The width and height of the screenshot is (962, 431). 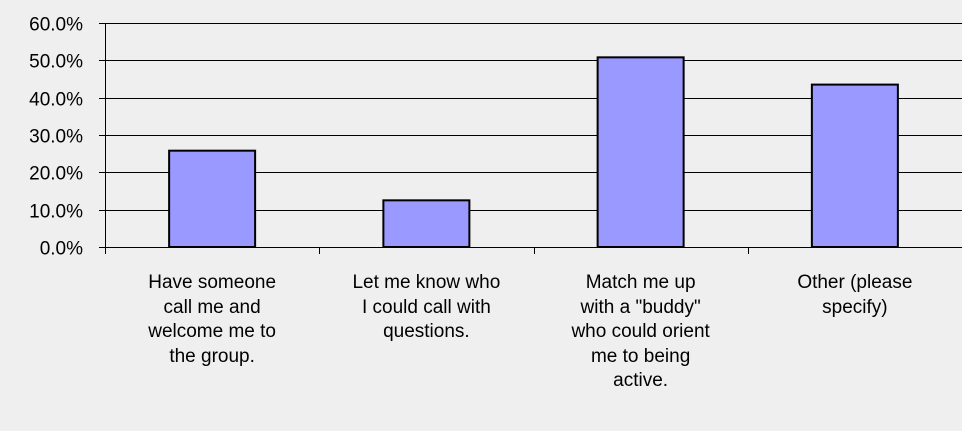 I want to click on x-category-label: Other (please specify), so click(x=855, y=295).